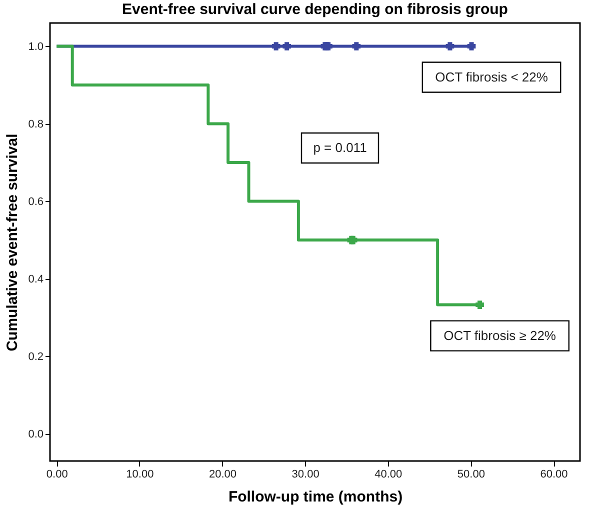  I want to click on y-tick-label: 0.2, so click(36, 356).